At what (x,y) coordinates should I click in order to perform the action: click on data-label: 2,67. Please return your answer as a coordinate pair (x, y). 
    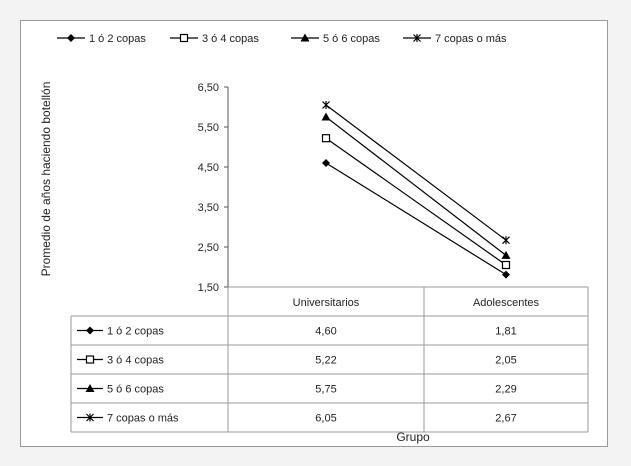
    Looking at the image, I should click on (505, 419).